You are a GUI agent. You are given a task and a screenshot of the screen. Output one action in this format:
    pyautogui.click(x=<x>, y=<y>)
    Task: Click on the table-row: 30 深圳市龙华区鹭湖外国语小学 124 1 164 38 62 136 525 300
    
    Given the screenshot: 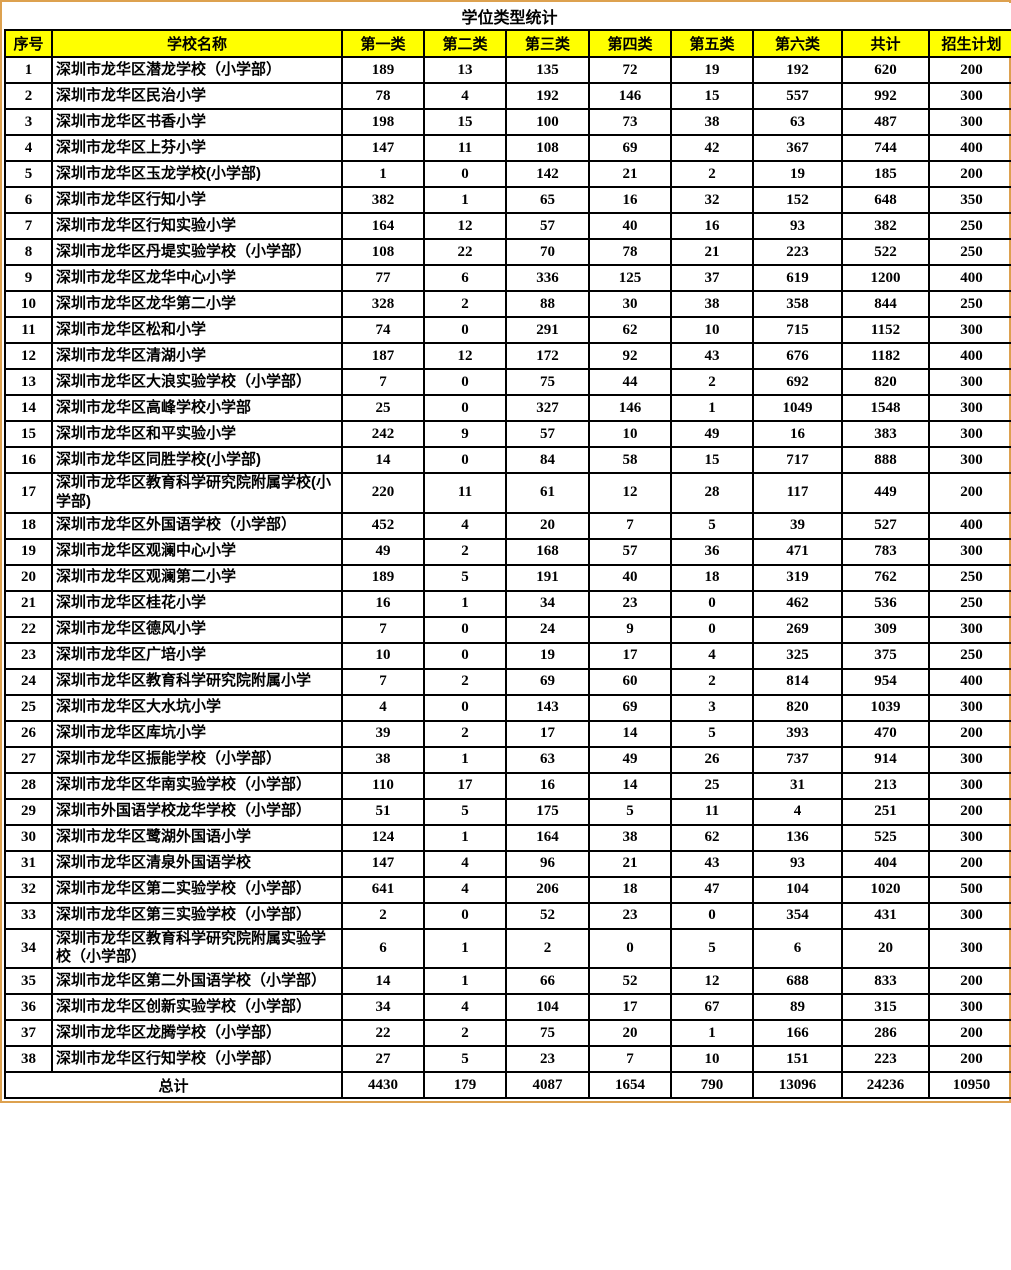 What is the action you would take?
    pyautogui.click(x=507, y=837)
    